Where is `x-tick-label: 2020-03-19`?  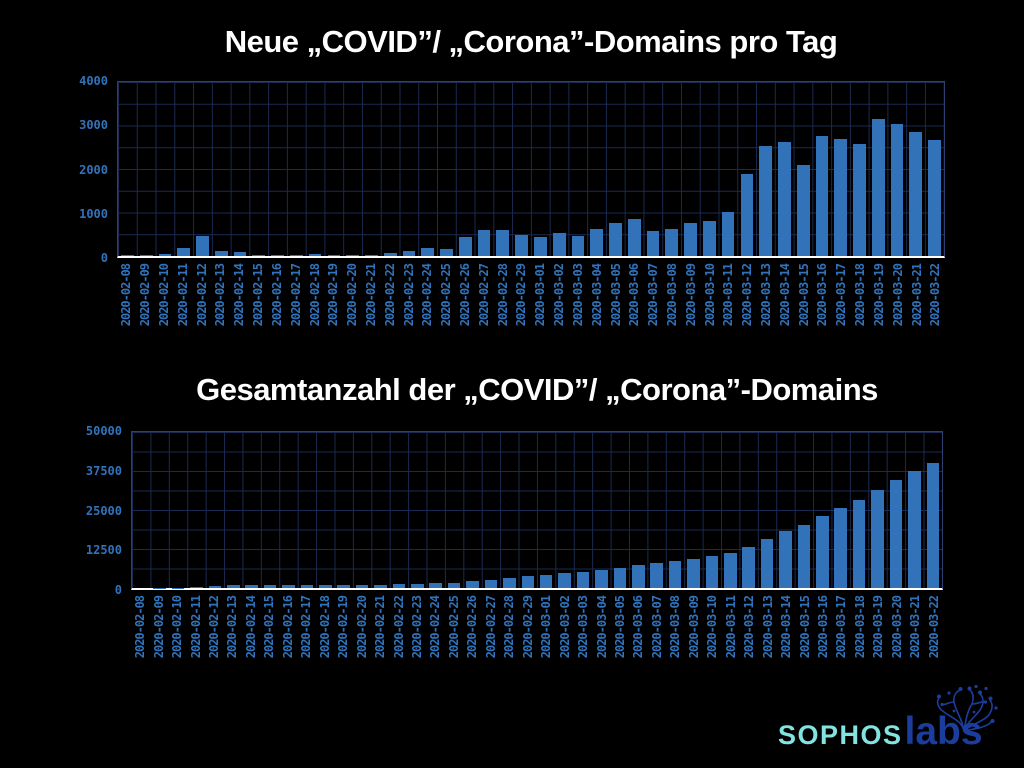
x-tick-label: 2020-03-19 is located at coordinates (878, 295).